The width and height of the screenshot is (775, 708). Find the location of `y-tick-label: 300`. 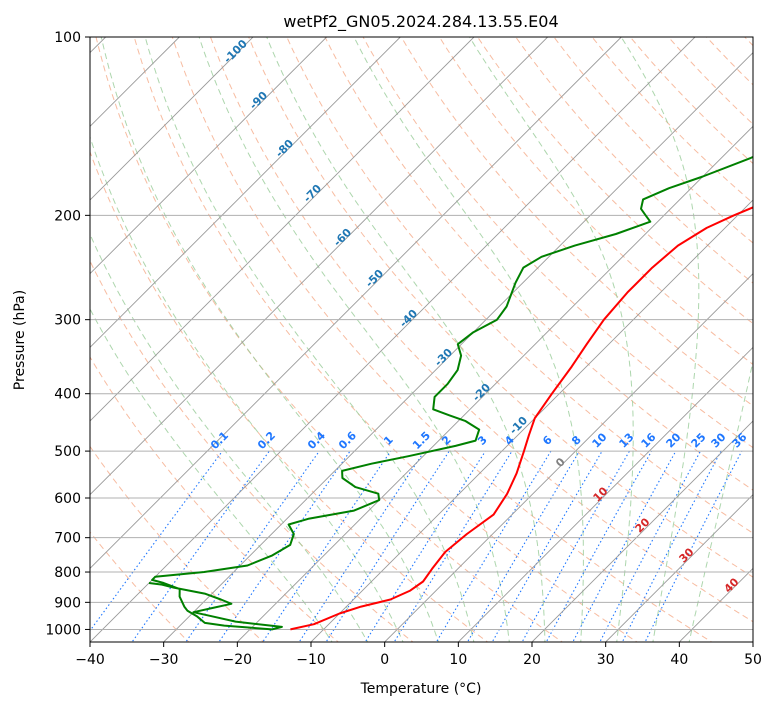

y-tick-label: 300 is located at coordinates (67, 321).